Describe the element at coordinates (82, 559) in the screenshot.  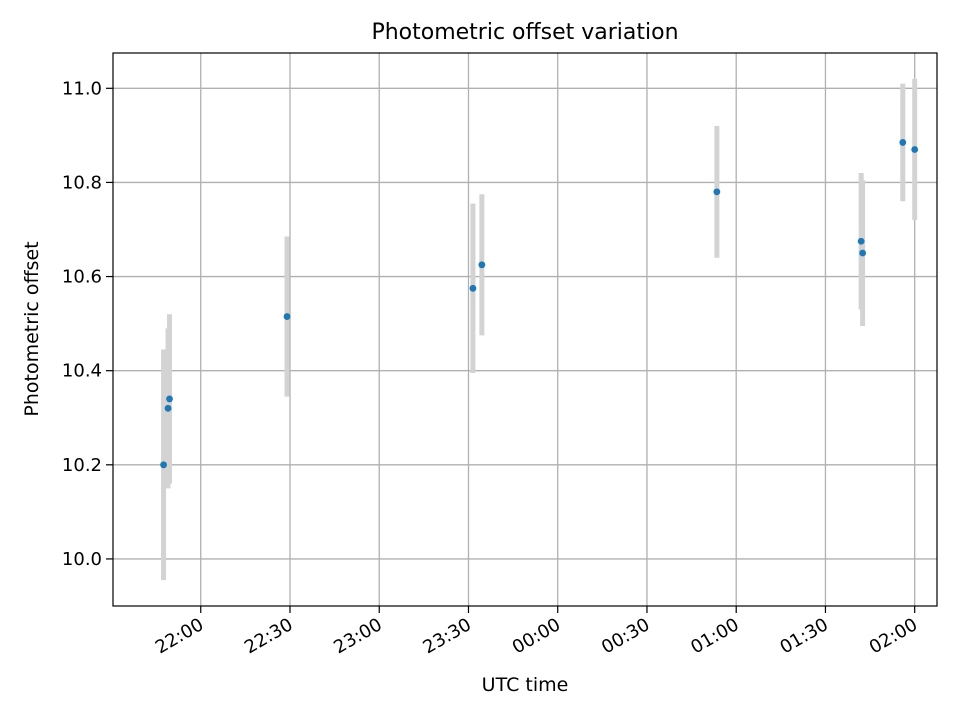
I see `y-tick-label: 10.0` at that location.